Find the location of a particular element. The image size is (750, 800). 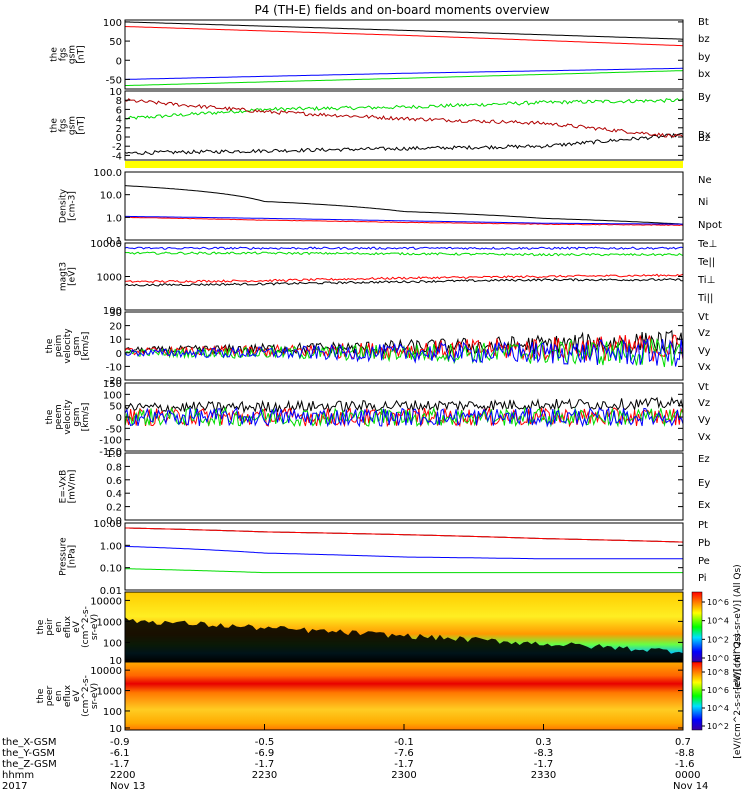

panel-9-ylabel: eflux is located at coordinates (68, 626).